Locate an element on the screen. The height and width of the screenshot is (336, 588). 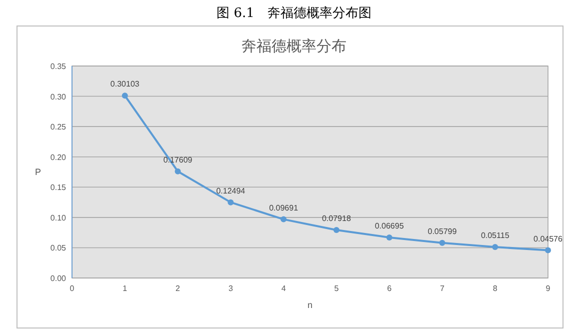
y-tick-label: 0.10 is located at coordinates (58, 217).